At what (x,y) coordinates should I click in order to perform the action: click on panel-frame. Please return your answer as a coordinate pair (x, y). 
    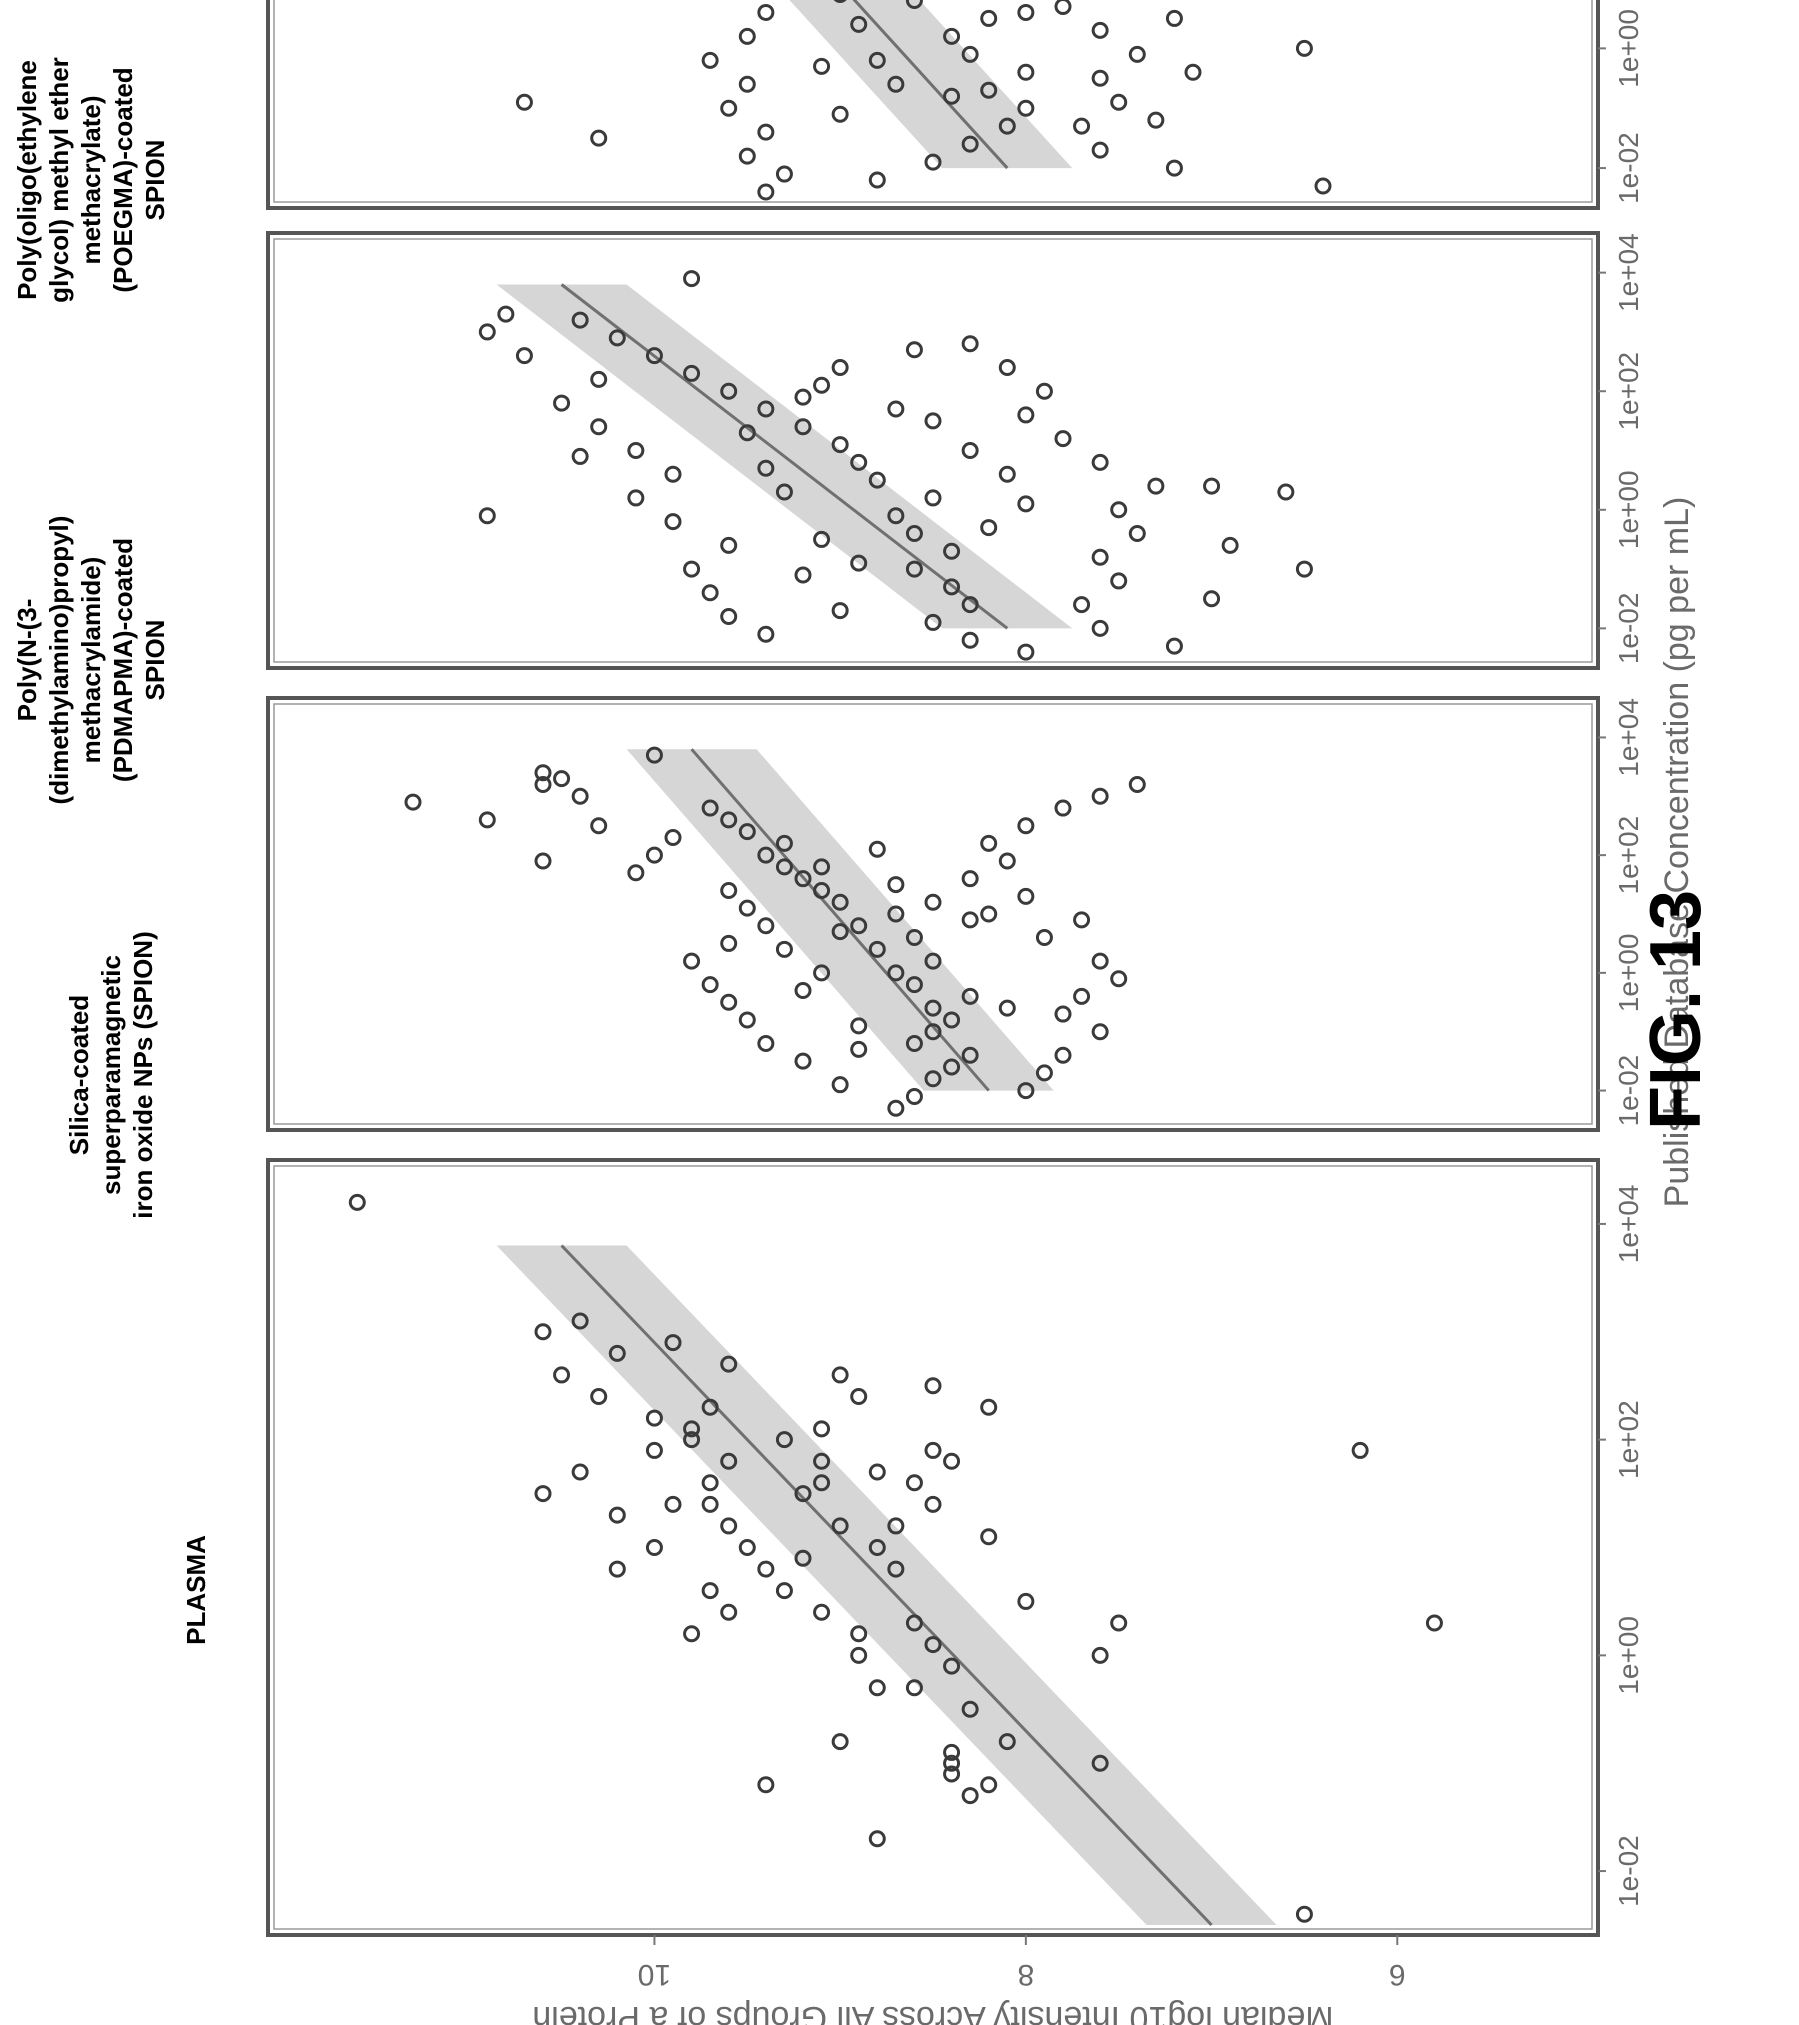
    Looking at the image, I should click on (933, 105).